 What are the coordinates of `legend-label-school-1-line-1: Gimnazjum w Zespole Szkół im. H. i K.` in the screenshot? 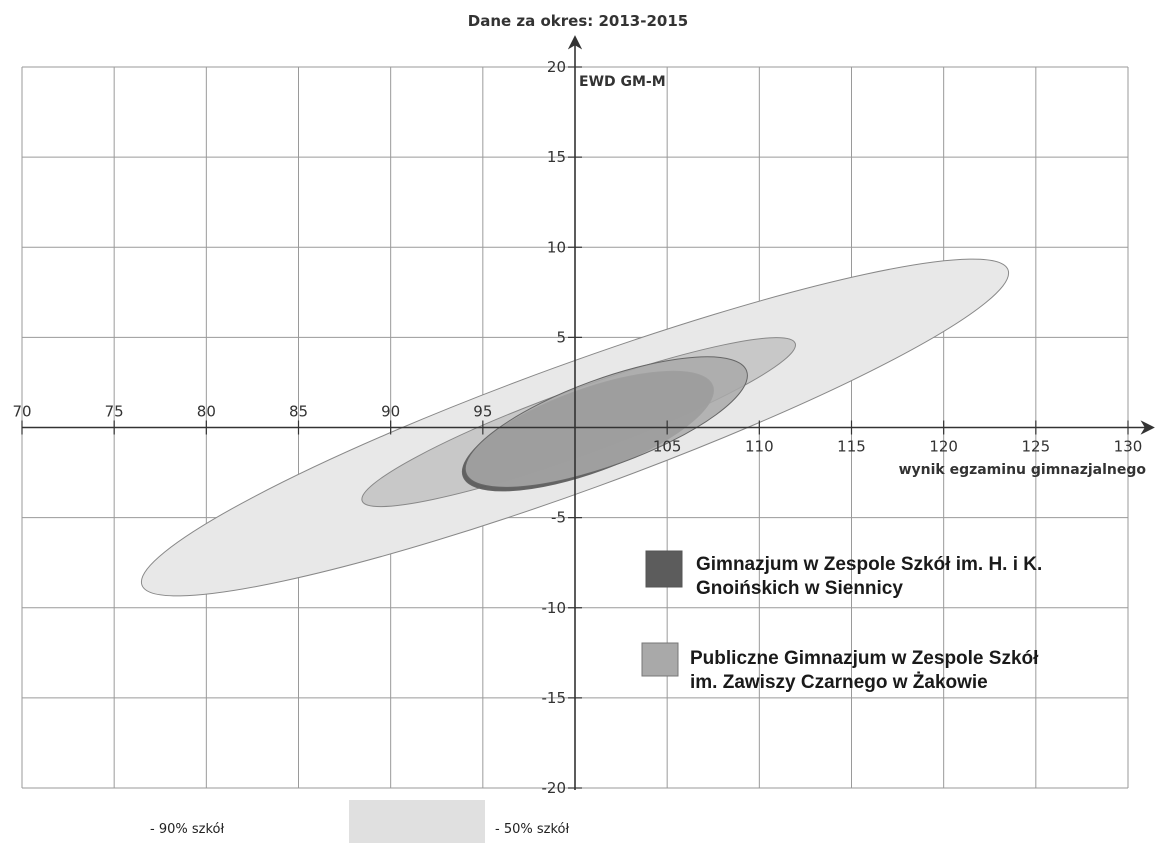 It's located at (869, 564).